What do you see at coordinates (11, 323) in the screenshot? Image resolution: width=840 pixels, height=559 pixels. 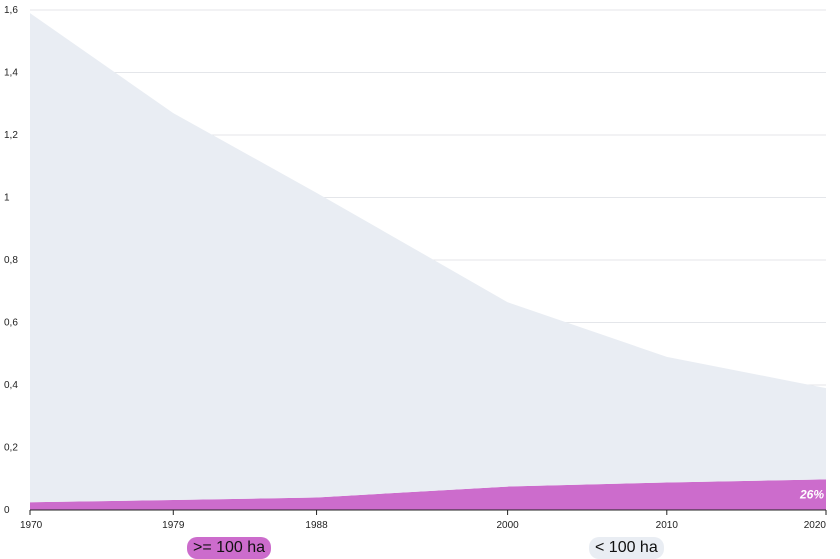 I see `y-tick-label: 0,6` at bounding box center [11, 323].